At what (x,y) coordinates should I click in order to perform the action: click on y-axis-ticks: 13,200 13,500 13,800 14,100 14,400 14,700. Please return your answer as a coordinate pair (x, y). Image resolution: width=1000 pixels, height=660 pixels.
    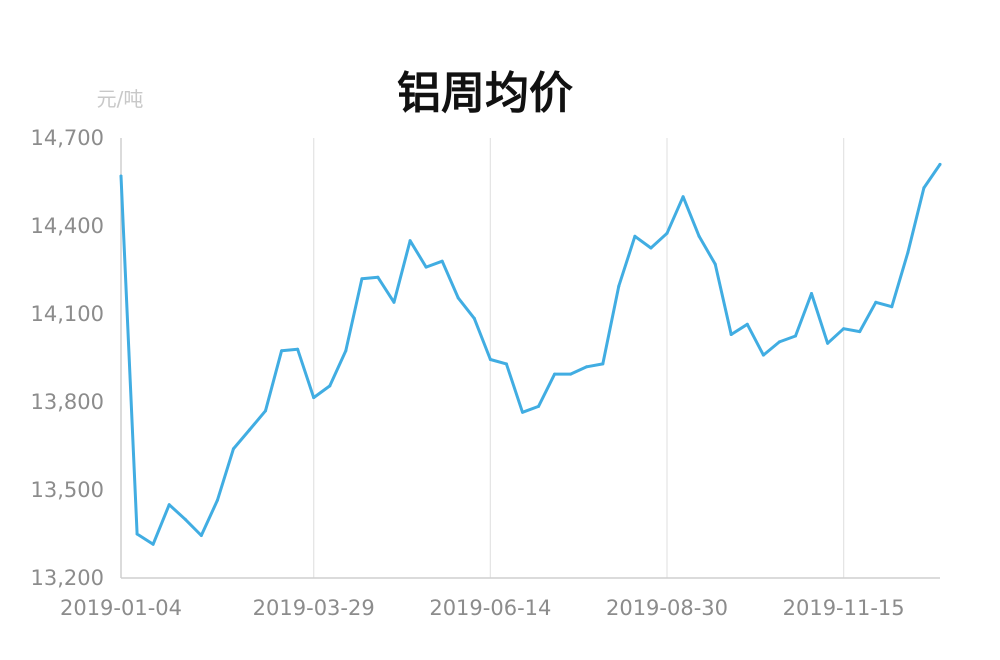
    Looking at the image, I should click on (67, 358).